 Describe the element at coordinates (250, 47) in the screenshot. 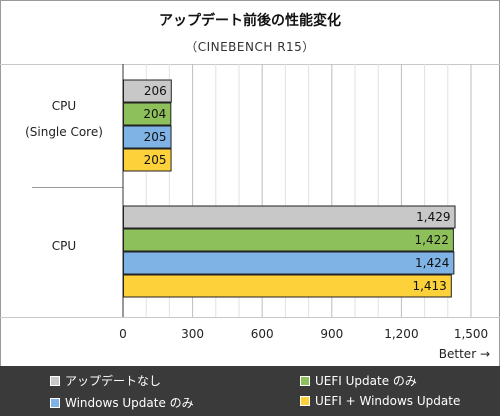

I see `chart-subtitle: （CINEBENCH R15）` at that location.